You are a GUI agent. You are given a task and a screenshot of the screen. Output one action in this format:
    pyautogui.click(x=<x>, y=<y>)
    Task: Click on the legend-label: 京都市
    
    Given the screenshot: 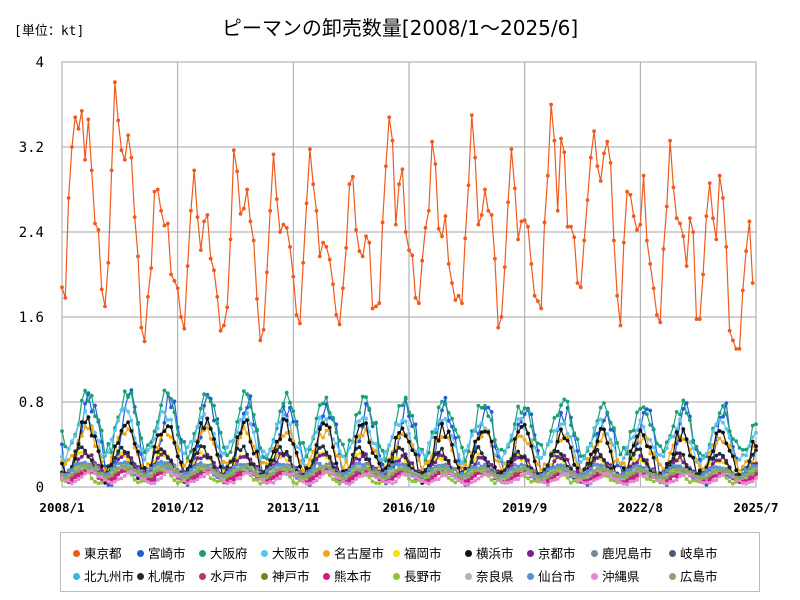 What is the action you would take?
    pyautogui.click(x=557, y=553)
    